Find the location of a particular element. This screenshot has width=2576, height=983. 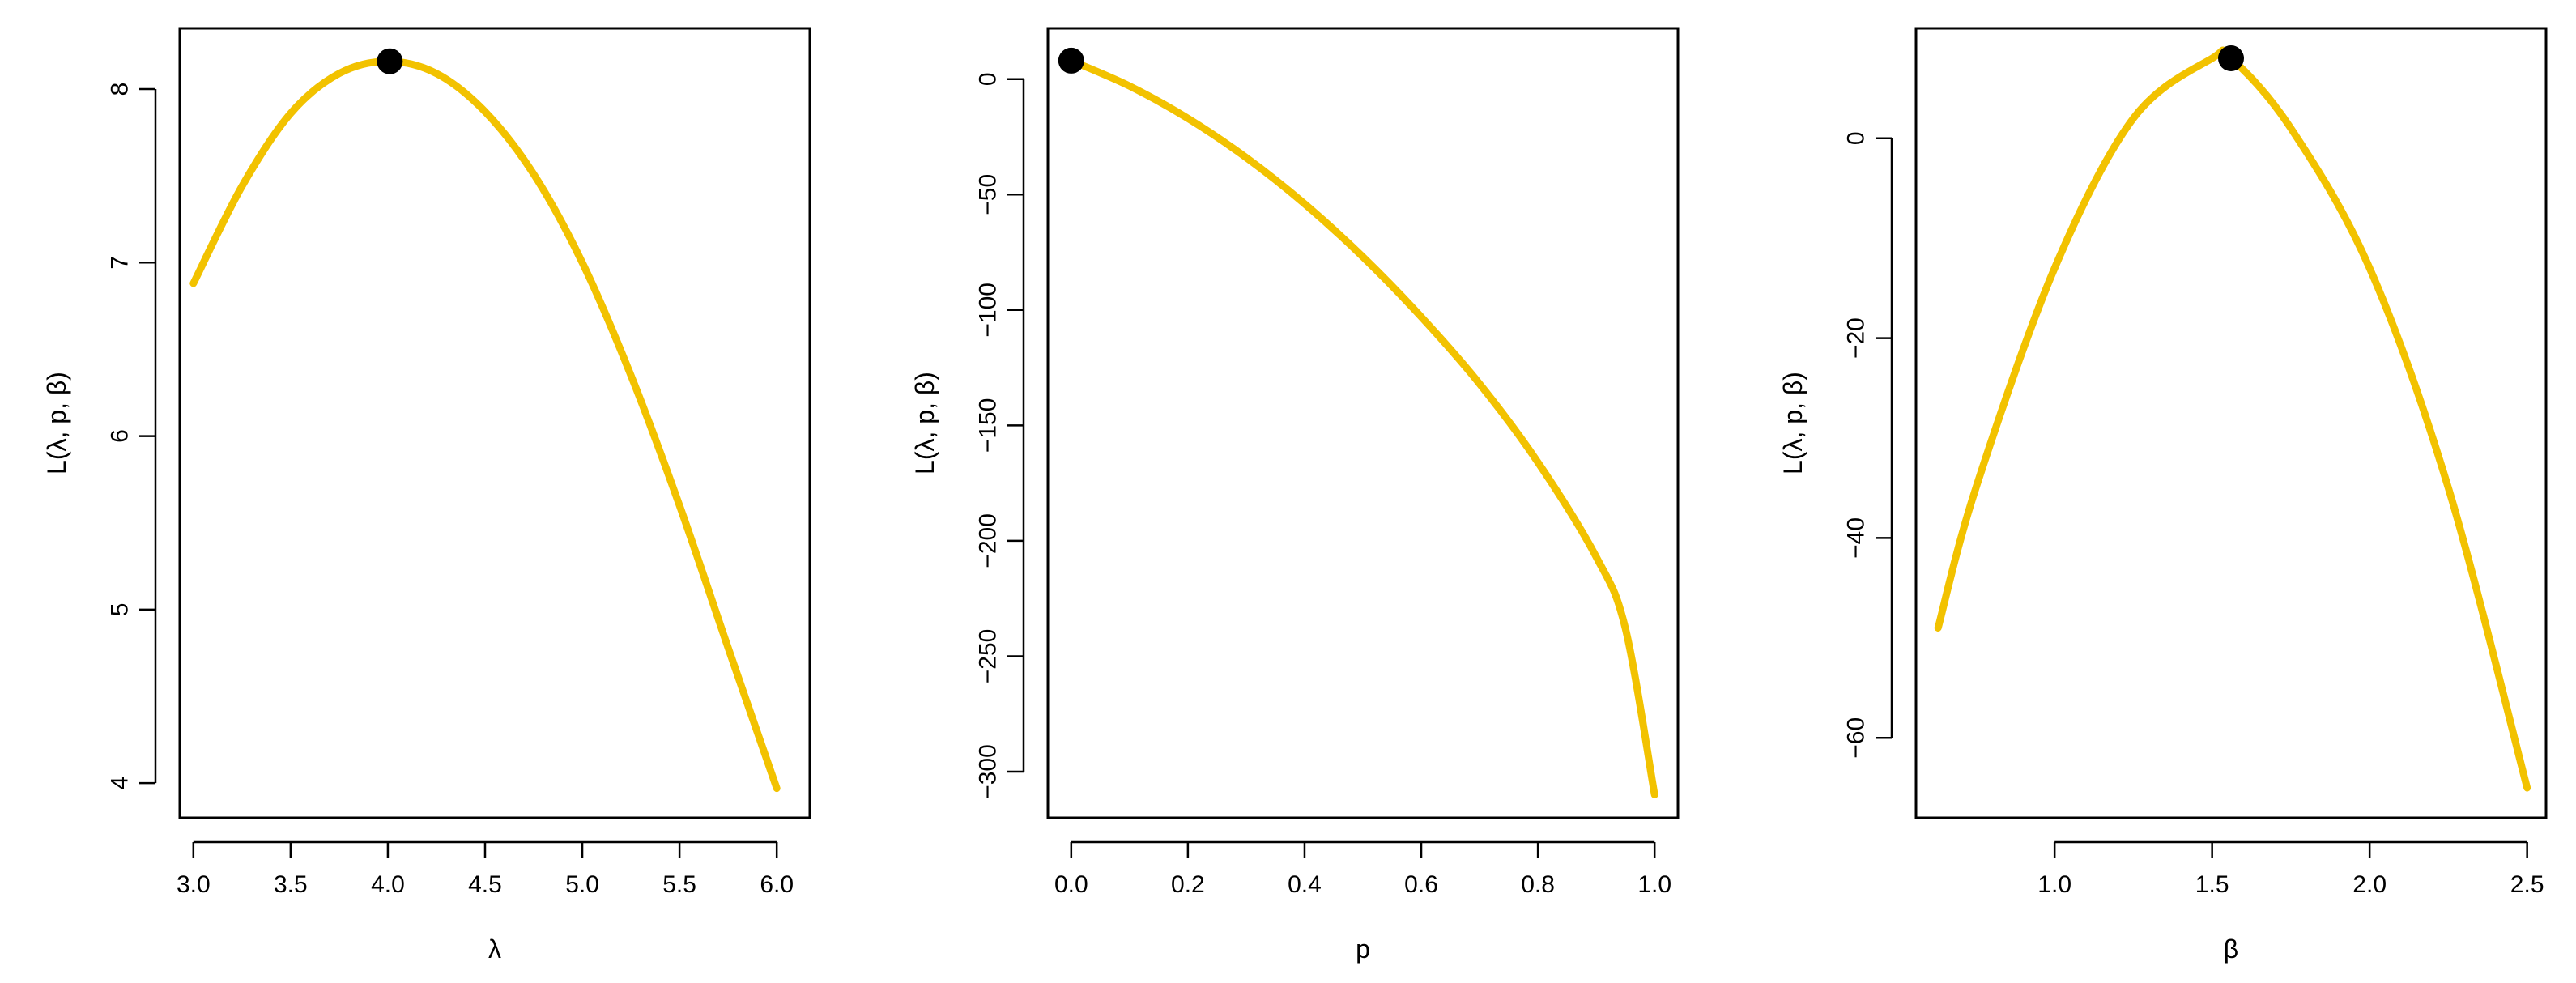

y-axis-label-1: L(λ, p, β) is located at coordinates (56, 423).